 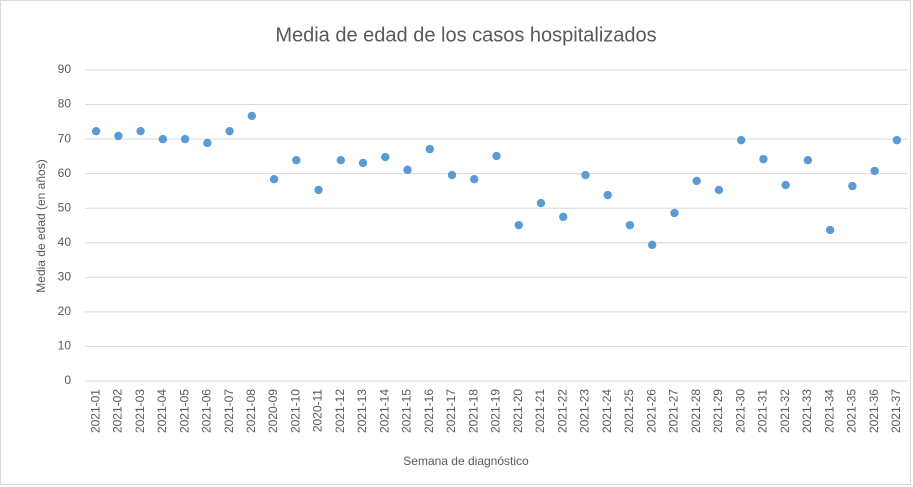 What do you see at coordinates (607, 411) in the screenshot?
I see `x-tick-label: 2021-24` at bounding box center [607, 411].